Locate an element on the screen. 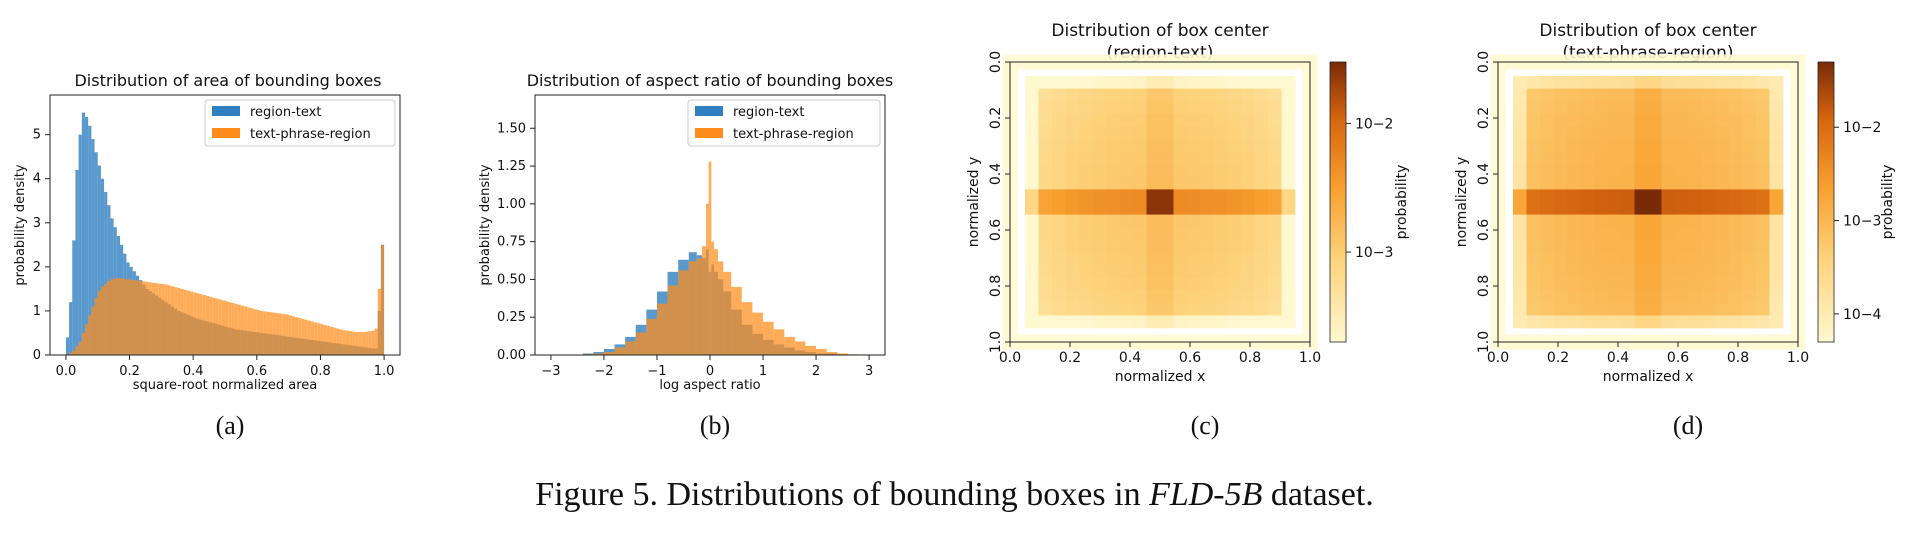 This screenshot has height=549, width=1909. y-tick-label: 0.6 is located at coordinates (996, 230).